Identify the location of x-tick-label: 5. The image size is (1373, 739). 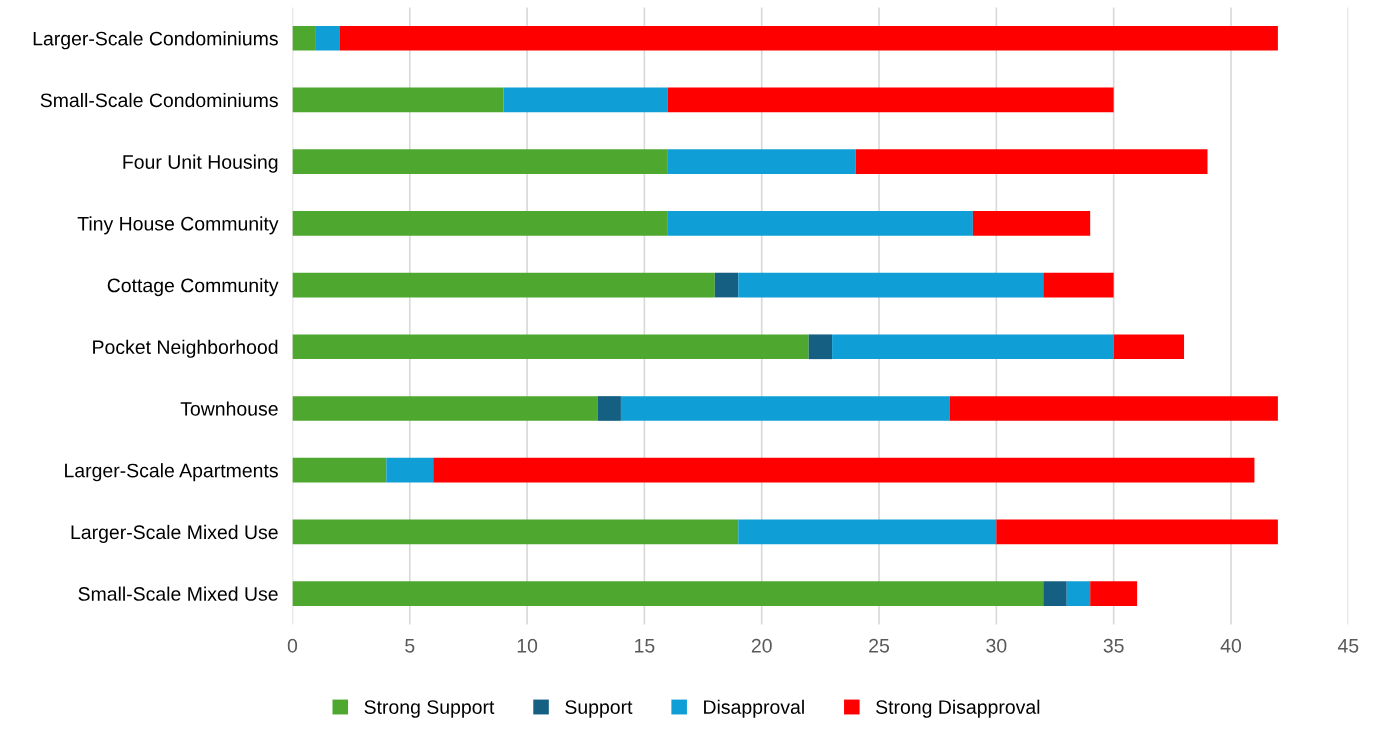
(410, 646).